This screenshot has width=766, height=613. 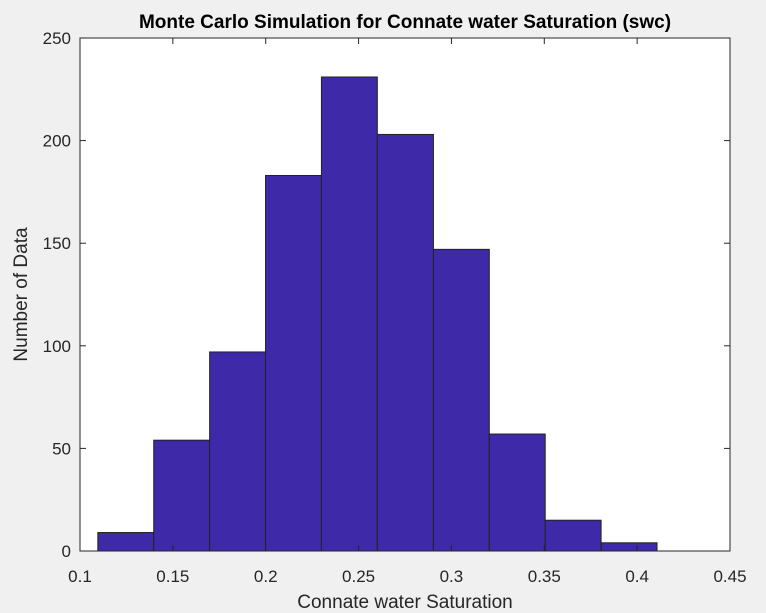 What do you see at coordinates (544, 576) in the screenshot?
I see `x-tick-label: 0.35` at bounding box center [544, 576].